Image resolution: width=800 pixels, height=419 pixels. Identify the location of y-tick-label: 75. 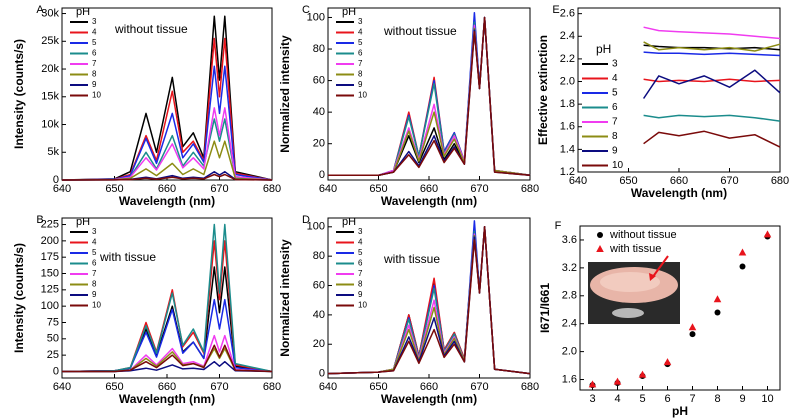
(53, 322).